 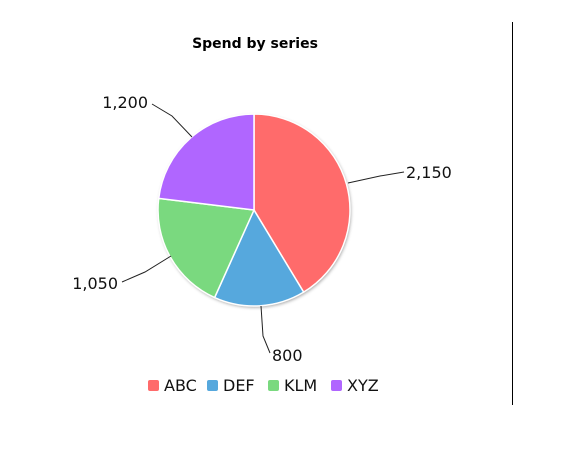 I want to click on legend-item-xyz: XYZ, so click(x=355, y=385).